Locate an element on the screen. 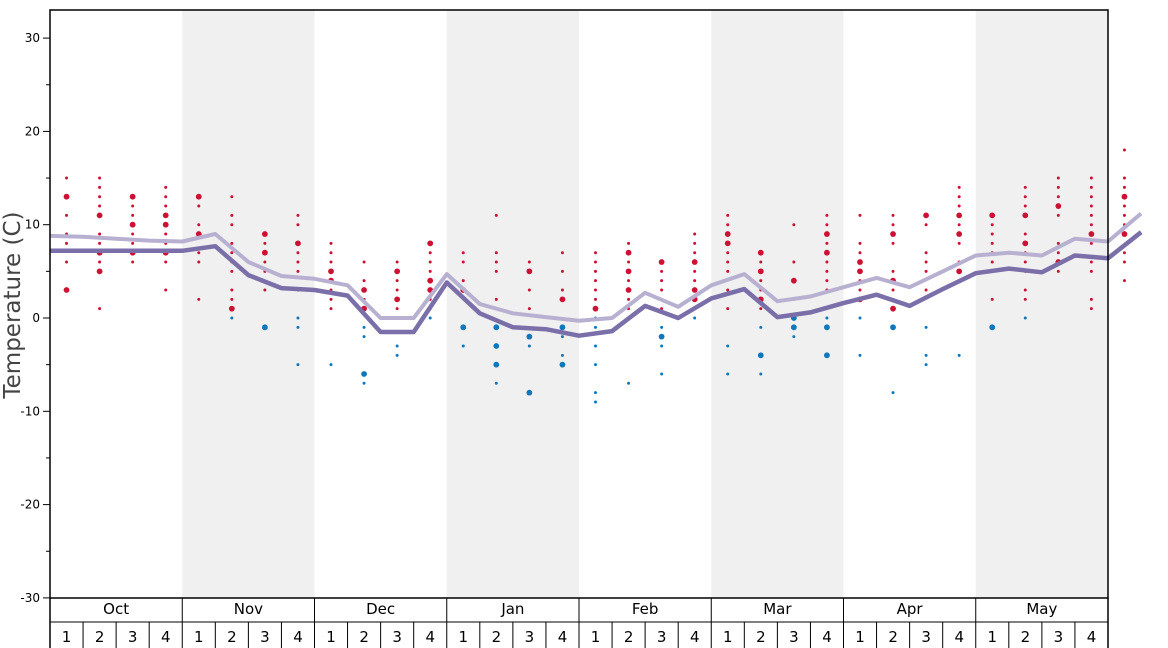  y-tick-label: 30 is located at coordinates (32, 38).